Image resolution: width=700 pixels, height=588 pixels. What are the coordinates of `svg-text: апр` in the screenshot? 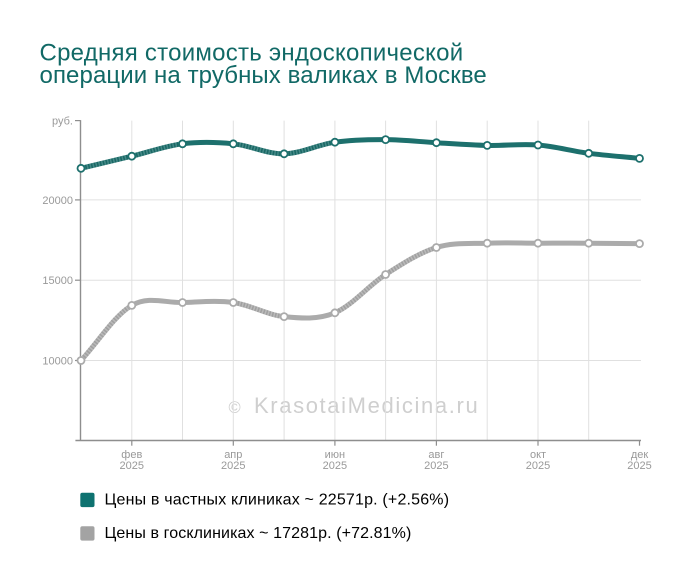 It's located at (233, 455).